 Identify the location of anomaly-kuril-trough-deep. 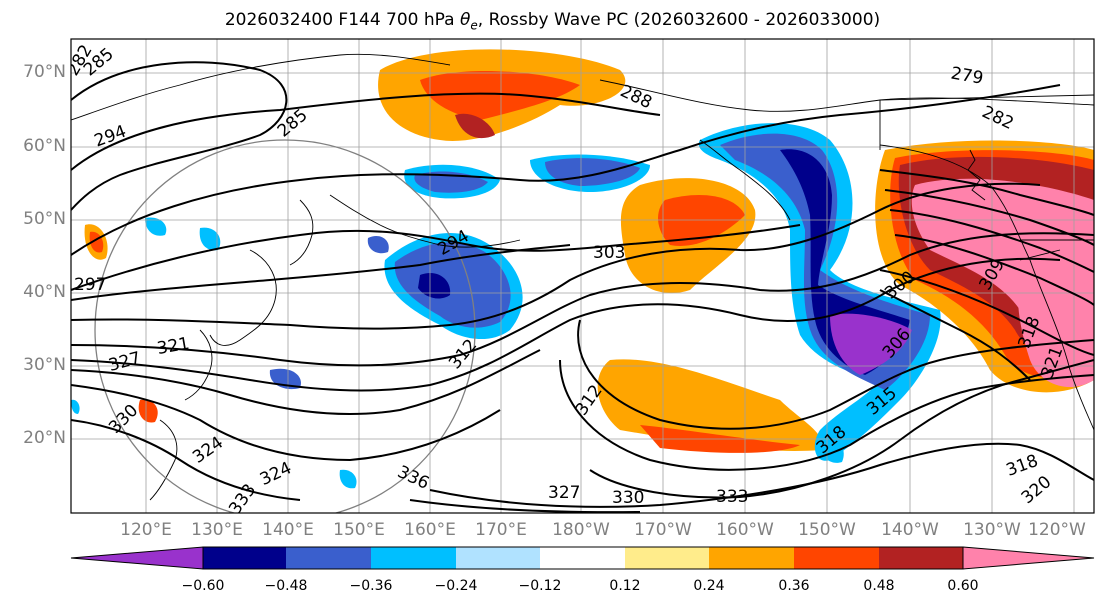
(434, 285).